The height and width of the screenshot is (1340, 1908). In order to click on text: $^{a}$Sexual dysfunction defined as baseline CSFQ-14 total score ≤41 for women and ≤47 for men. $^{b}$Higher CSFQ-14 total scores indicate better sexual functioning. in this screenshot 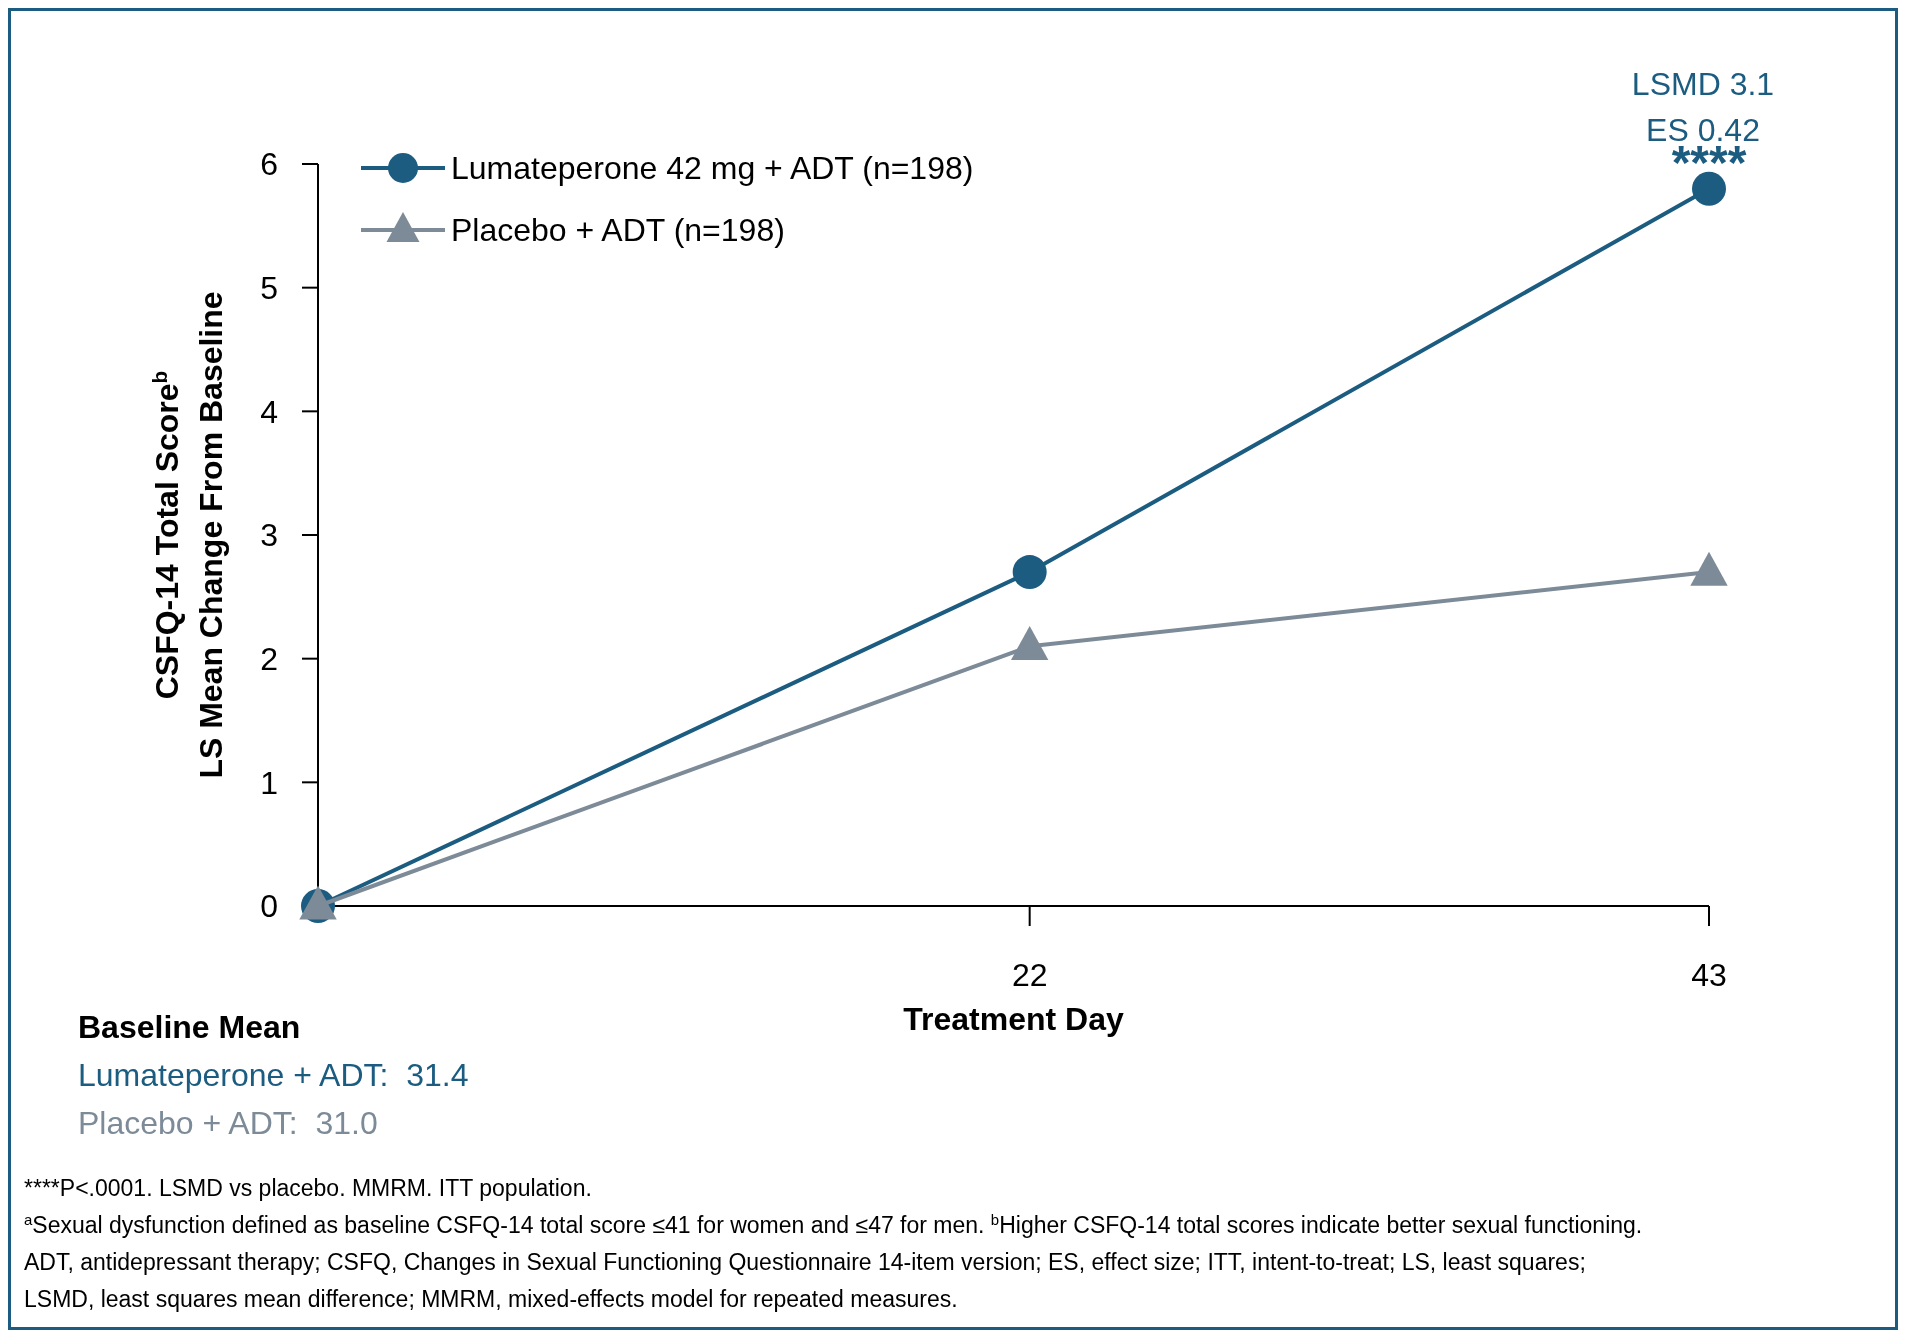, I will do `click(833, 1224)`.